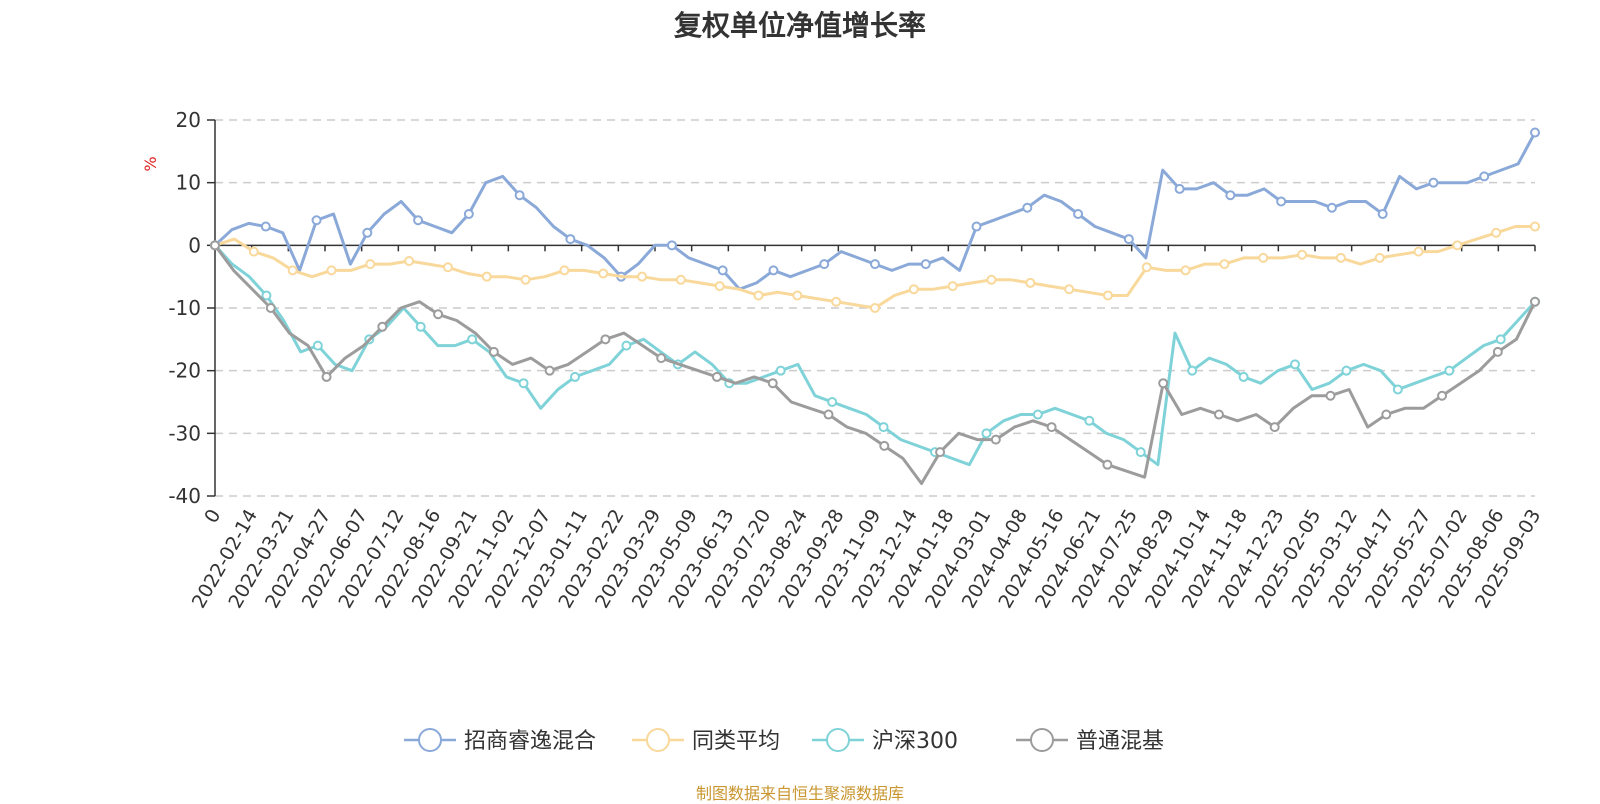  What do you see at coordinates (184, 371) in the screenshot?
I see `y-tick-label: -20` at bounding box center [184, 371].